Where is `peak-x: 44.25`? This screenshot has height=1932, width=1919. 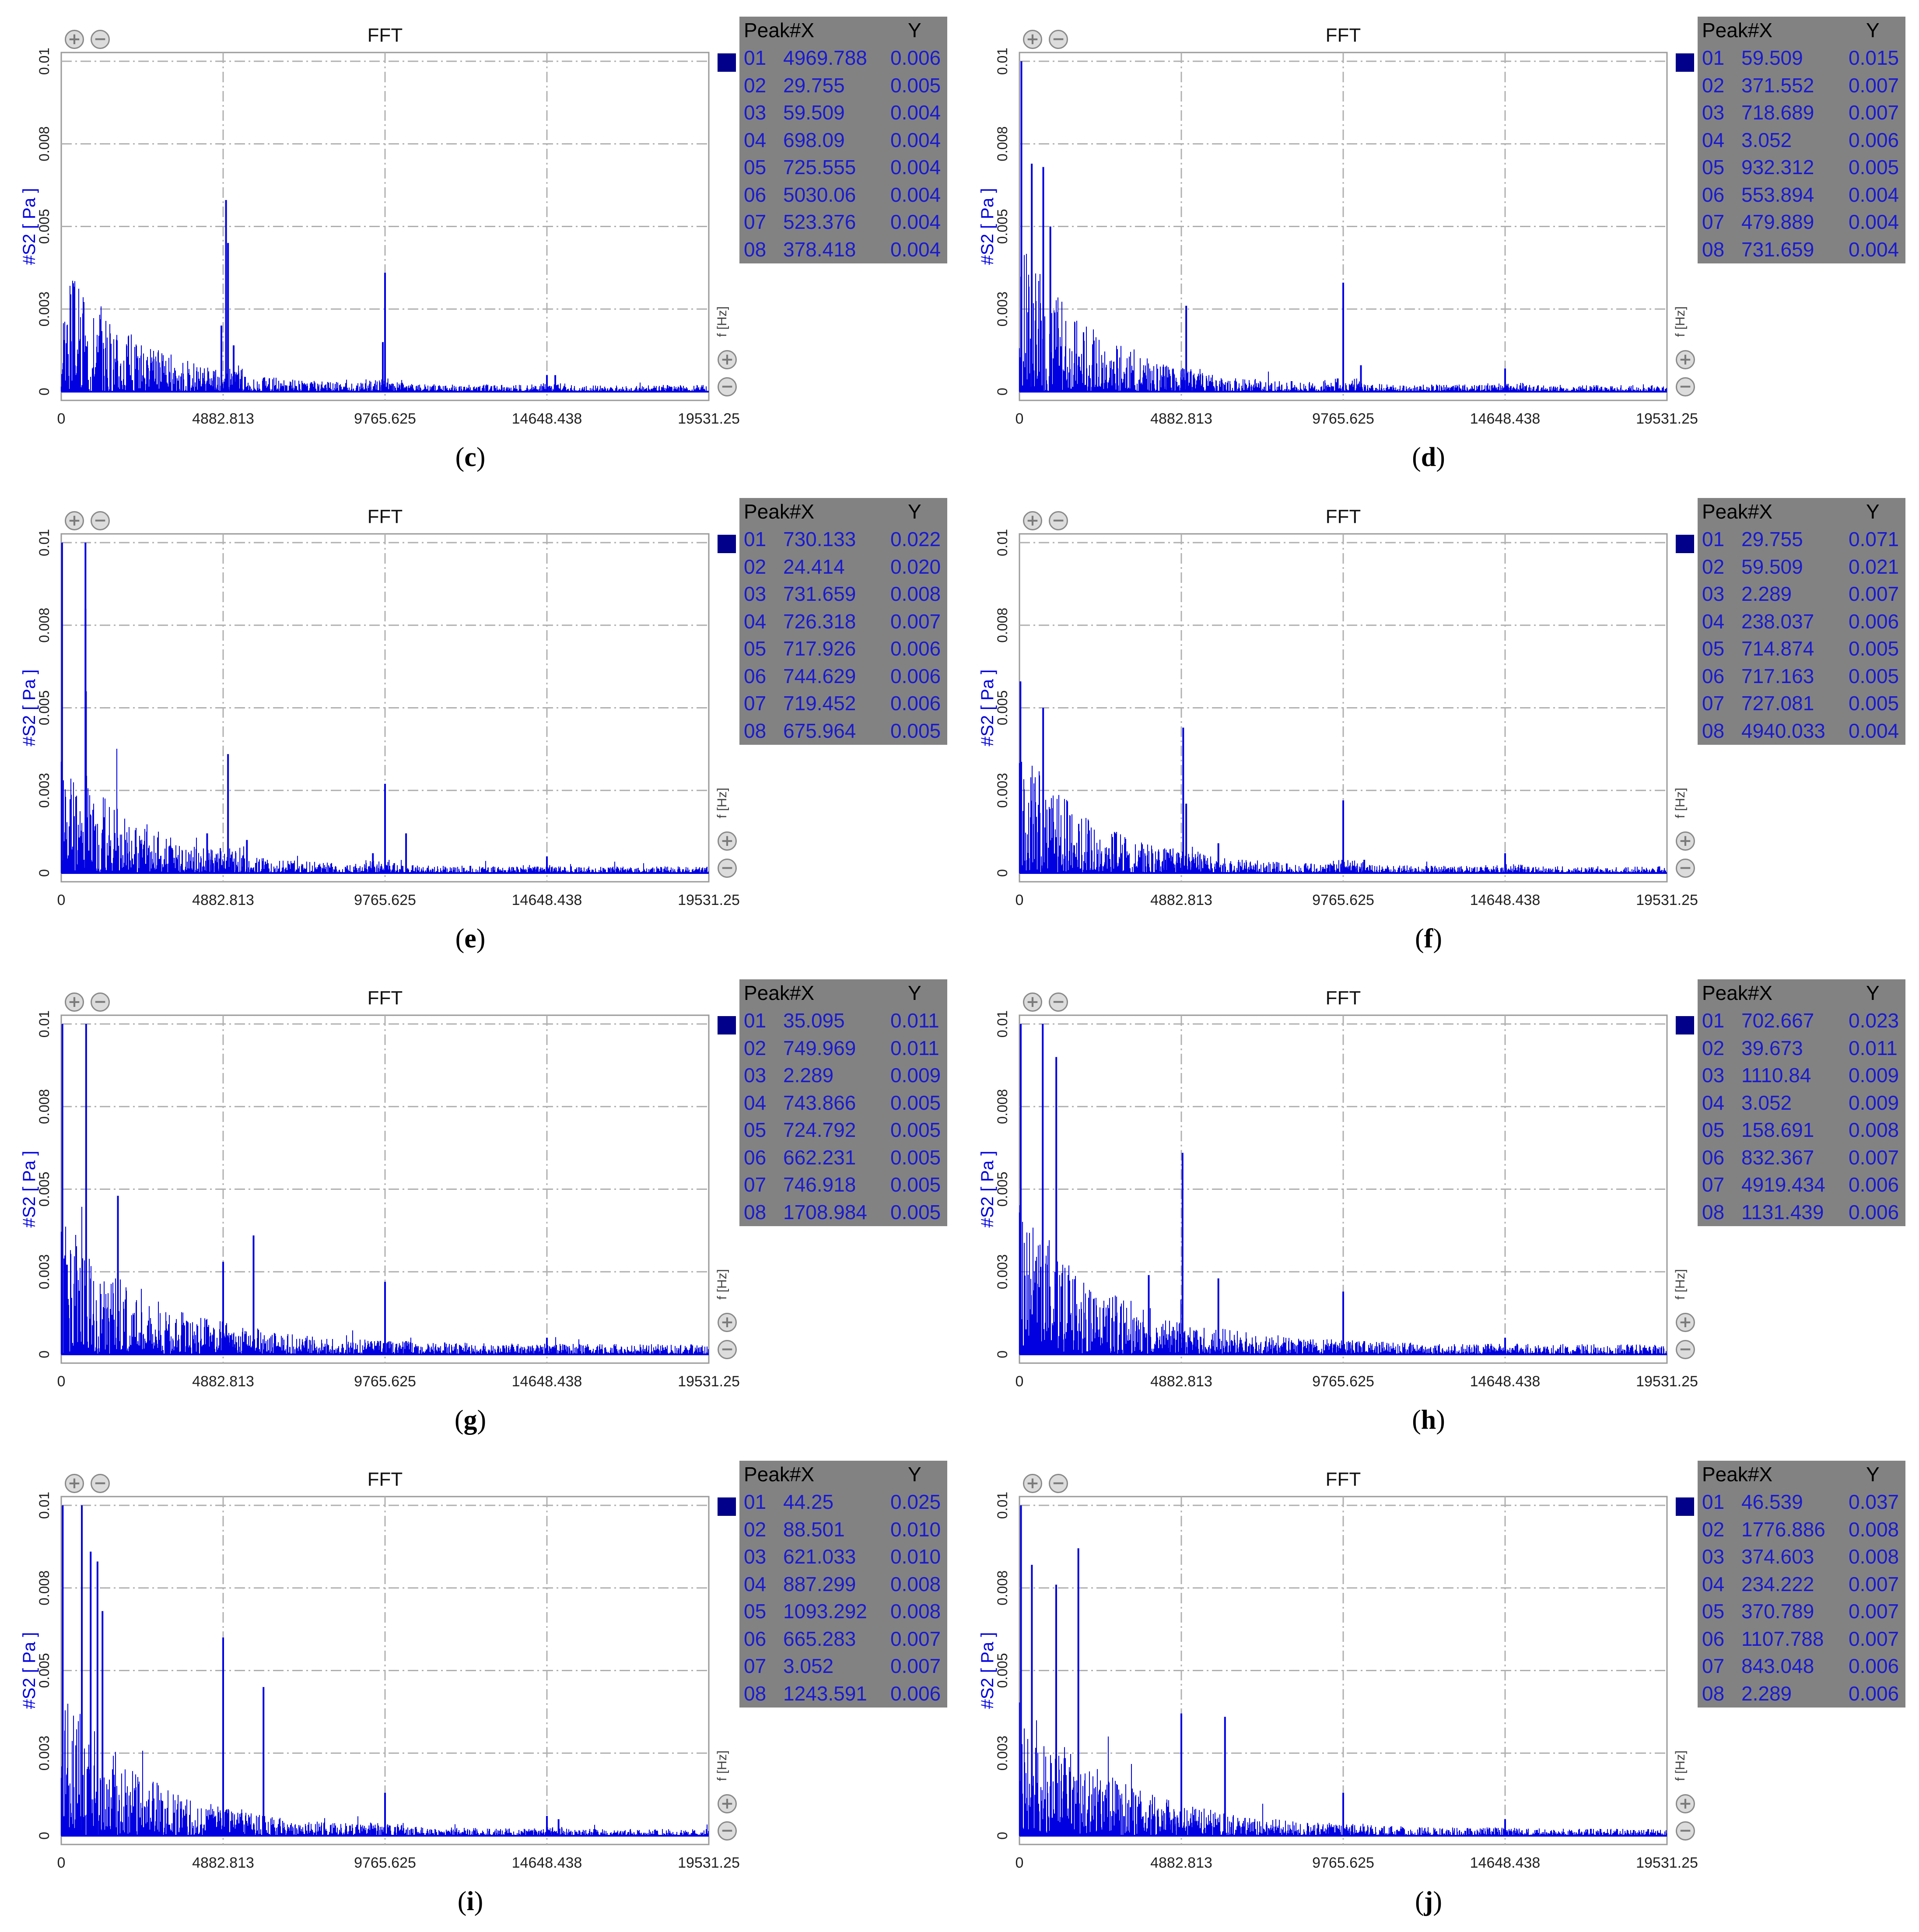
peak-x: 44.25 is located at coordinates (808, 1501).